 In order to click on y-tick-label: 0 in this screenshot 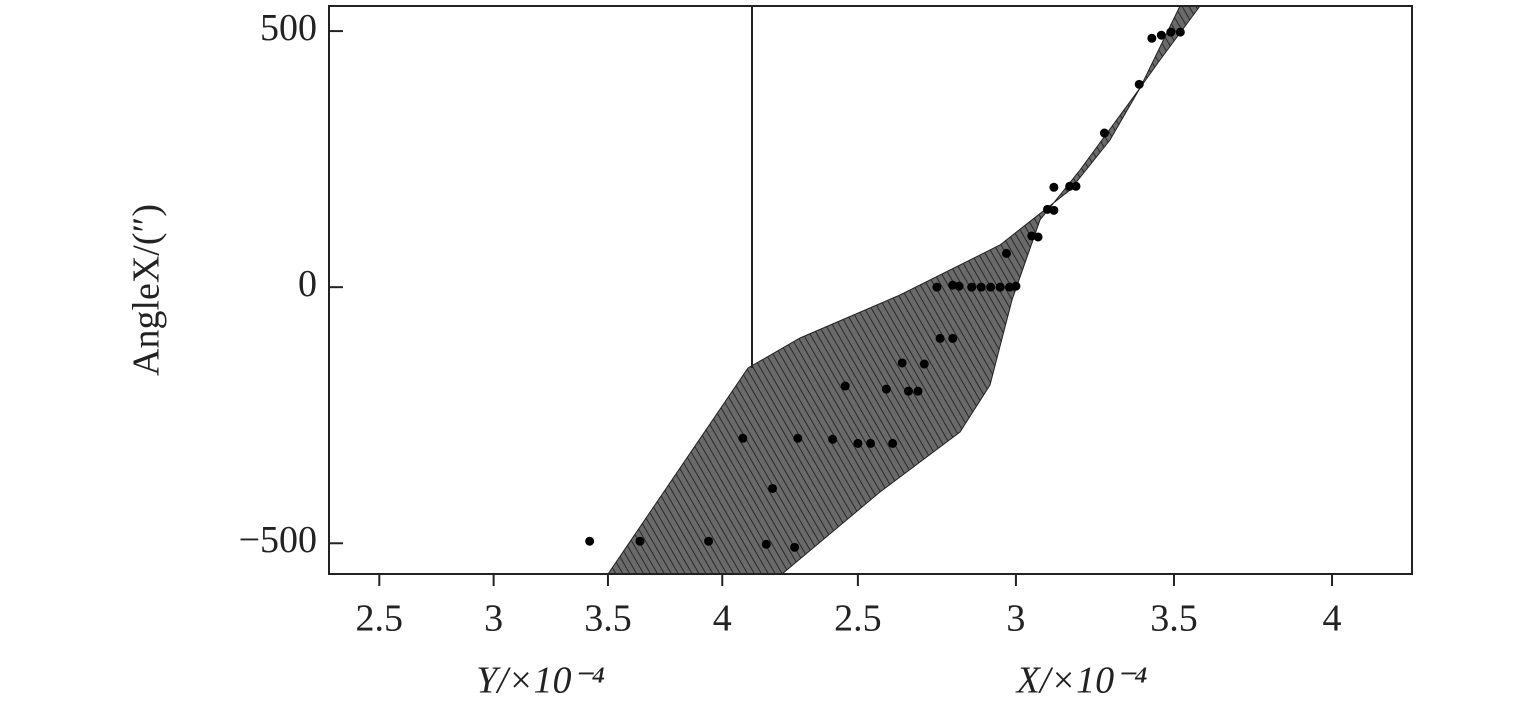, I will do `click(307, 284)`.